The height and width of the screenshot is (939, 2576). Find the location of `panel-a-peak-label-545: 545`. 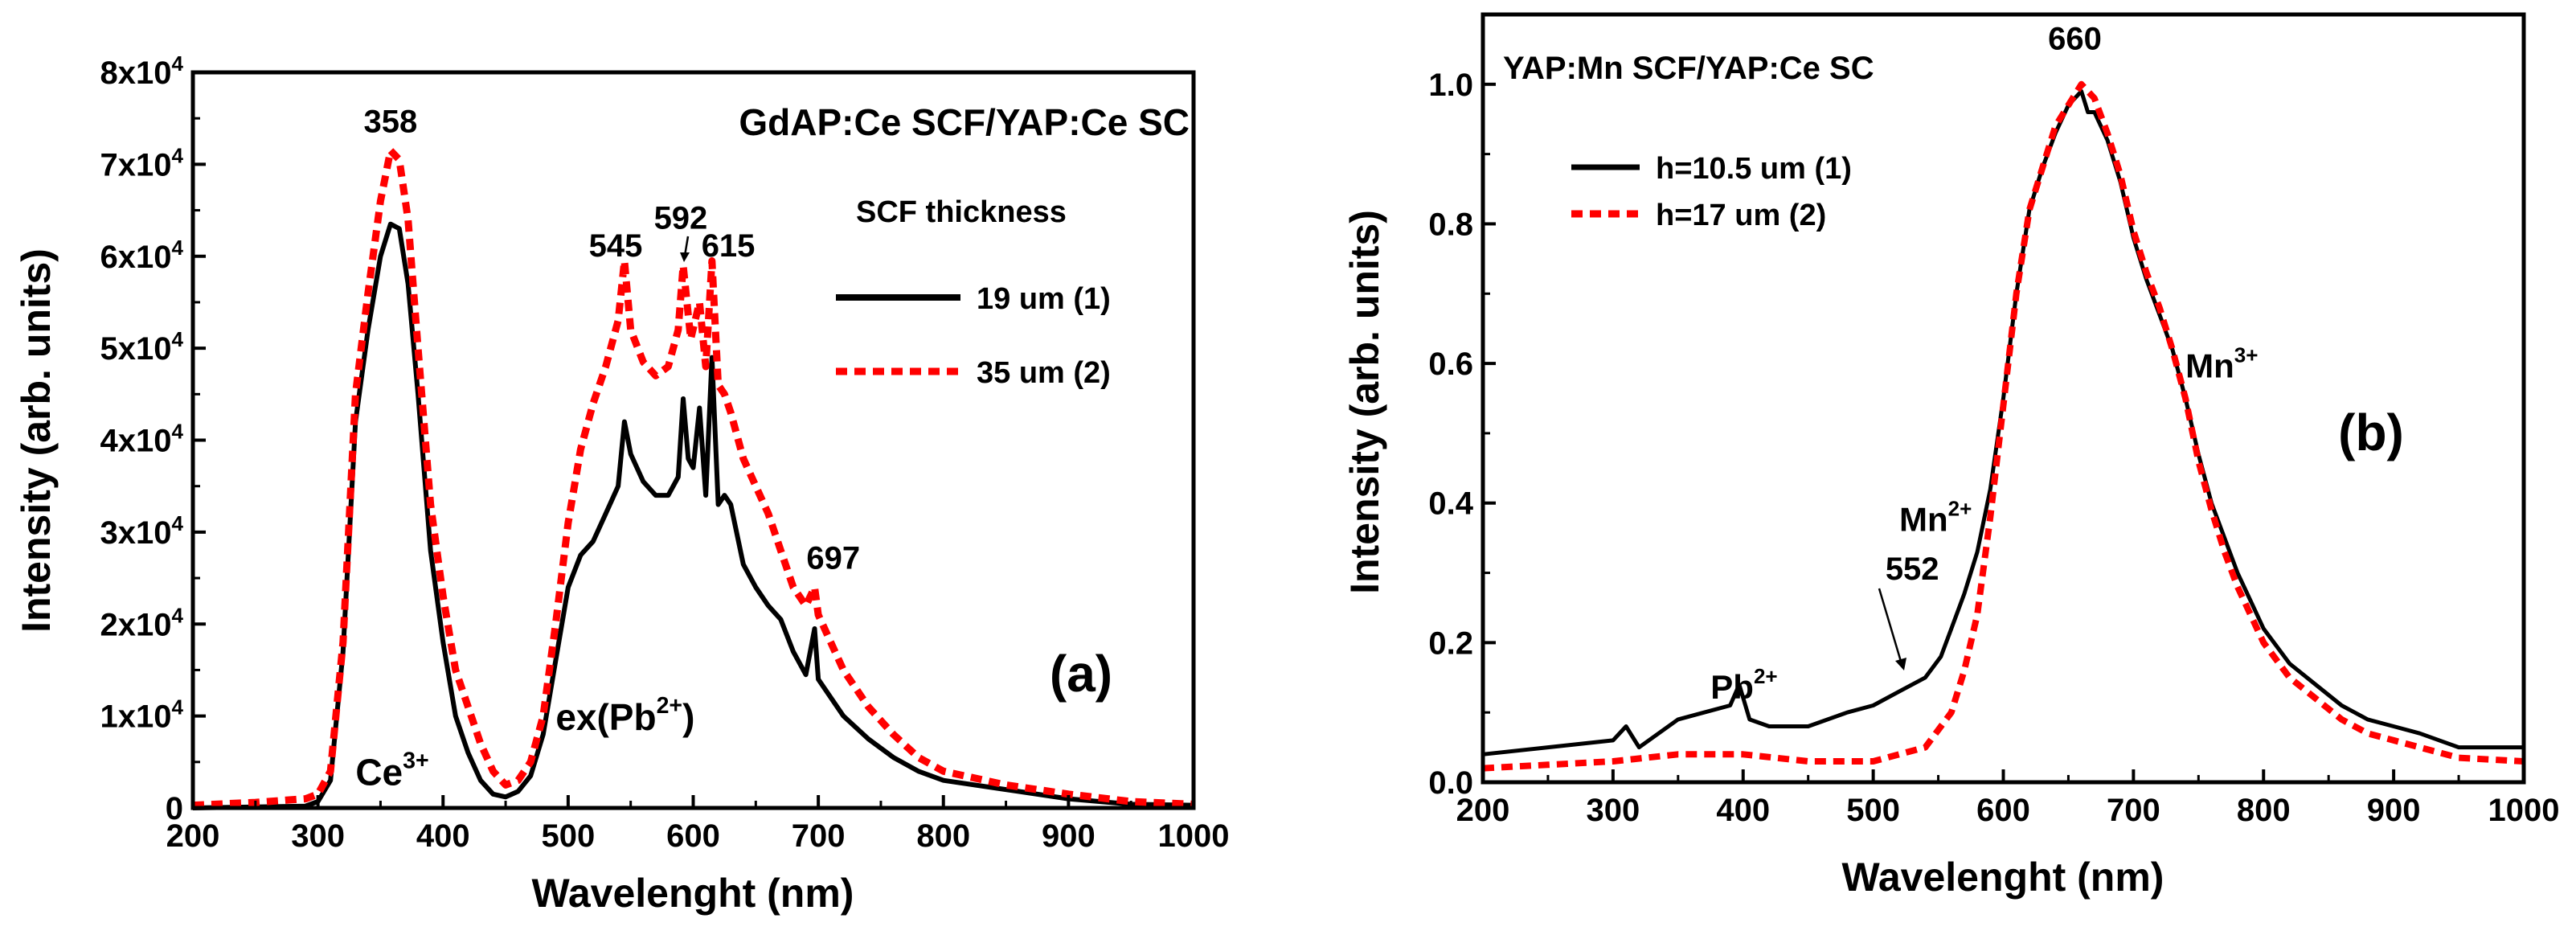

panel-a-peak-label-545: 545 is located at coordinates (616, 246).